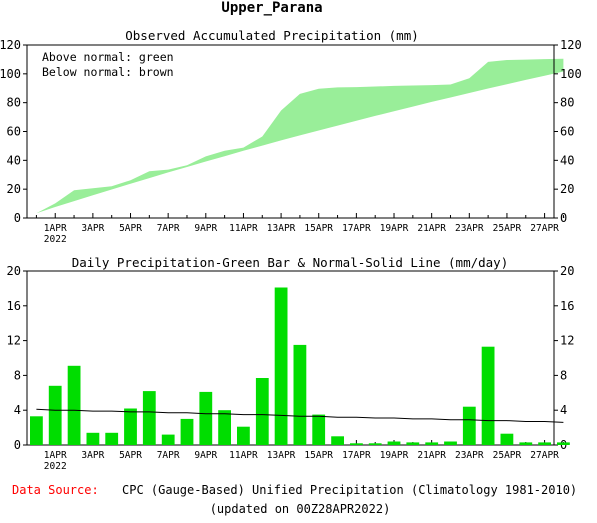 The width and height of the screenshot is (597, 523). Describe the element at coordinates (567, 132) in the screenshot. I see `accumulated-ytick-label-right: 60` at that location.